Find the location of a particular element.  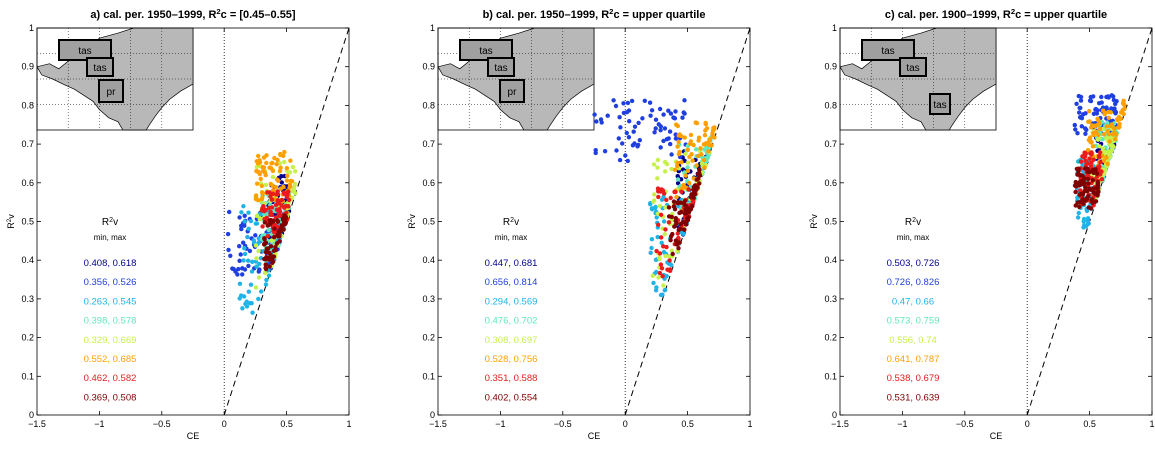

x-tick-label: −1 is located at coordinates (99, 424).